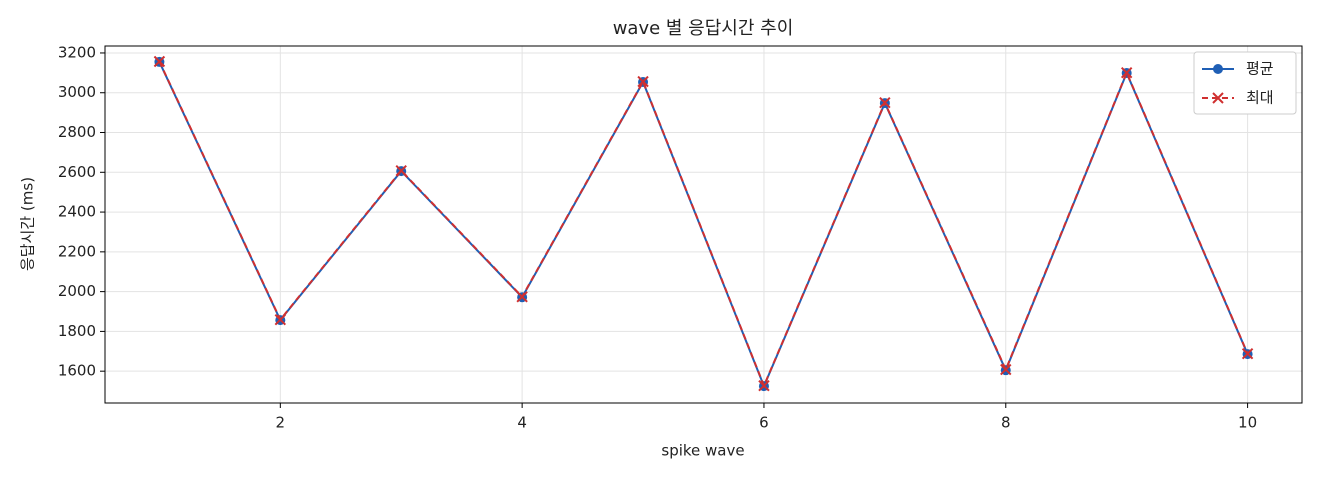 The height and width of the screenshot is (480, 1320). I want to click on y-tick-label: 3000, so click(77, 92).